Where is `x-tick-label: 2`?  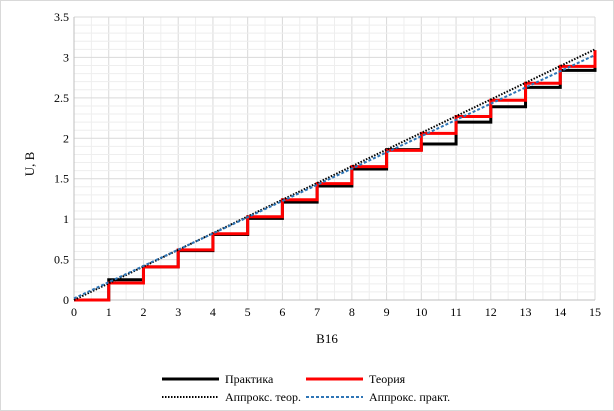
x-tick-label: 2 is located at coordinates (143, 312).